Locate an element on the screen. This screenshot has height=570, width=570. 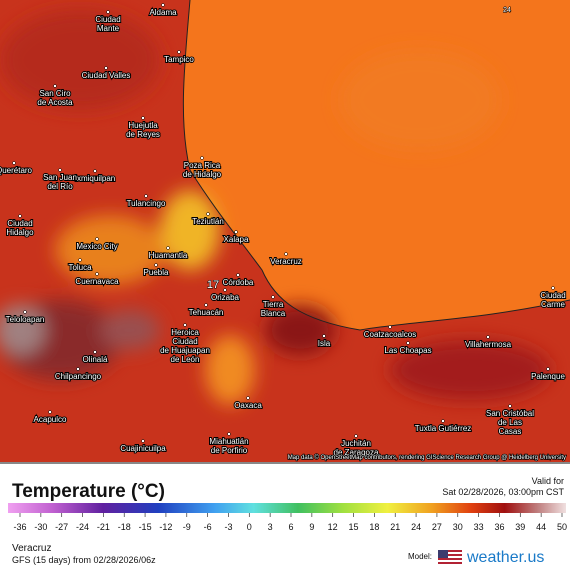
place-label: Huejutla de Reyes is located at coordinates (143, 130).